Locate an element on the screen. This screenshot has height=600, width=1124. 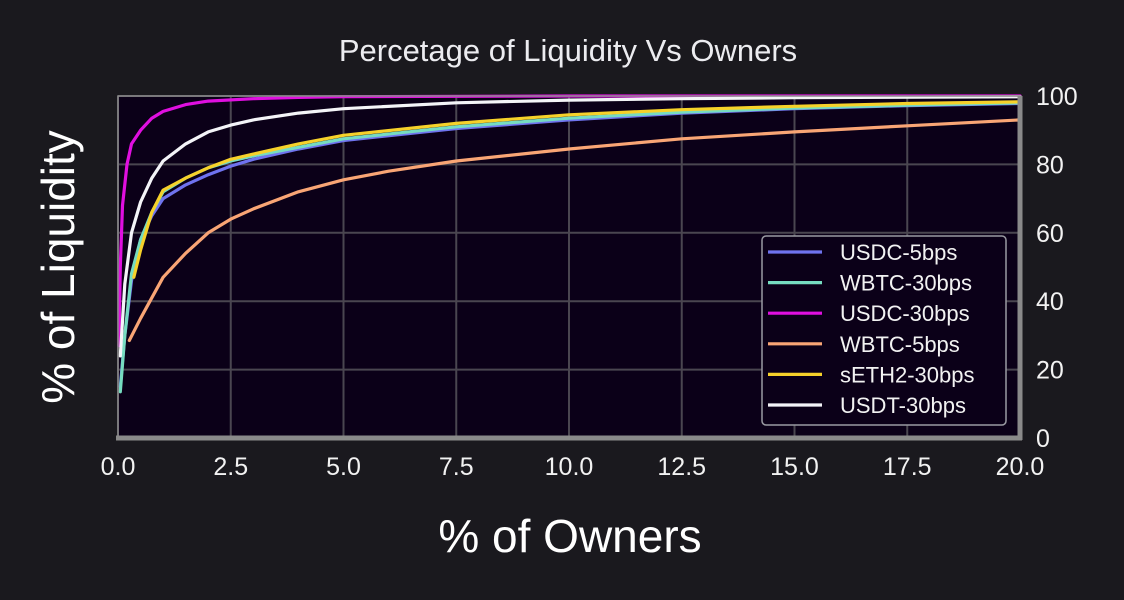
y-tick-label: 0 is located at coordinates (1043, 439).